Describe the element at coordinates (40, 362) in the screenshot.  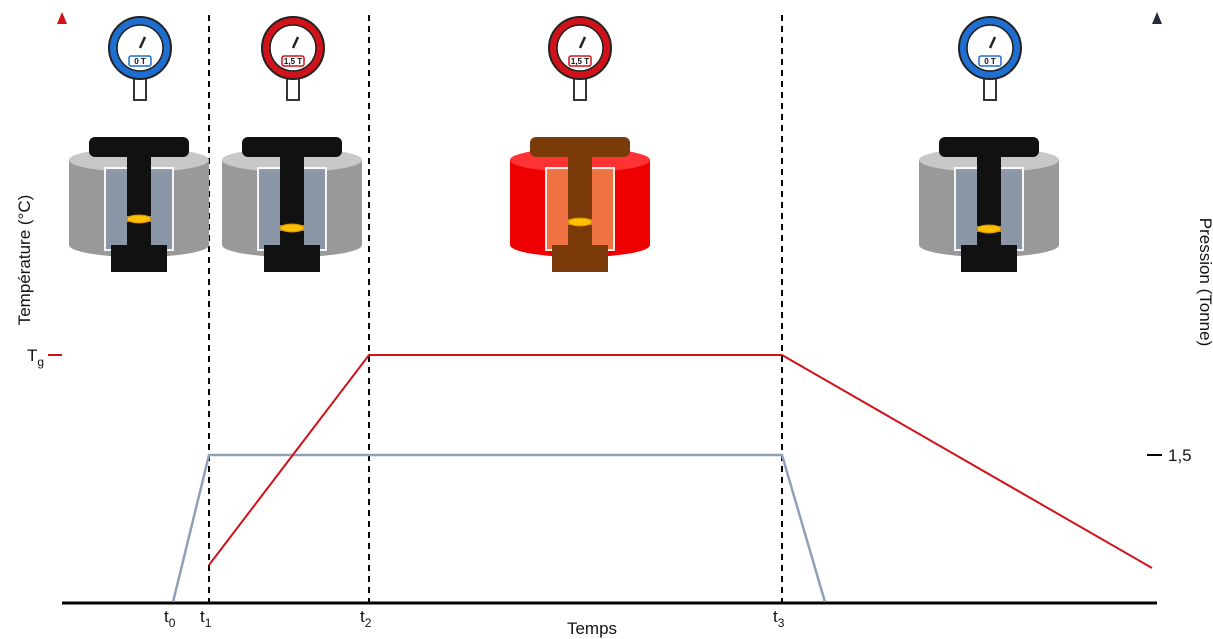
I see `subscript: g` at that location.